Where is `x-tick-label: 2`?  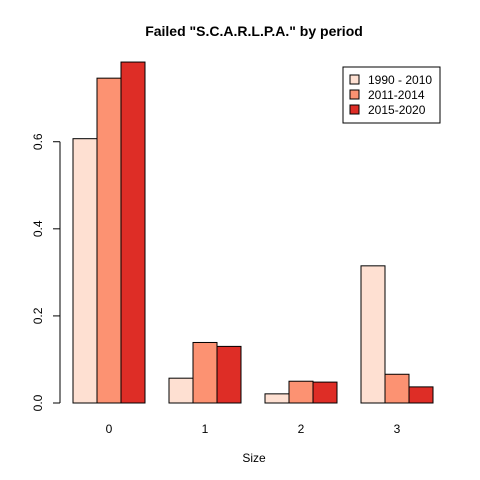 x-tick-label: 2 is located at coordinates (301, 429).